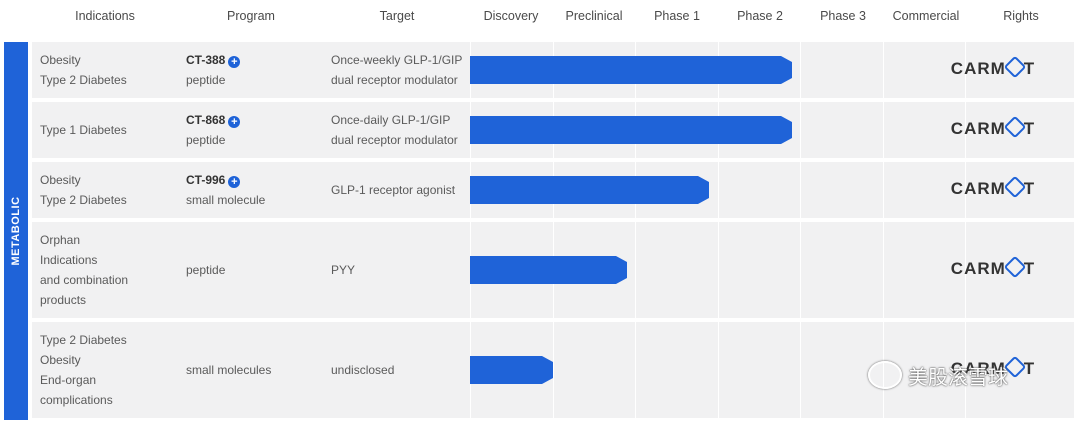 This screenshot has height=426, width=1080. What do you see at coordinates (393, 190) in the screenshot?
I see `target-text: GLP-1 receptor agonist` at bounding box center [393, 190].